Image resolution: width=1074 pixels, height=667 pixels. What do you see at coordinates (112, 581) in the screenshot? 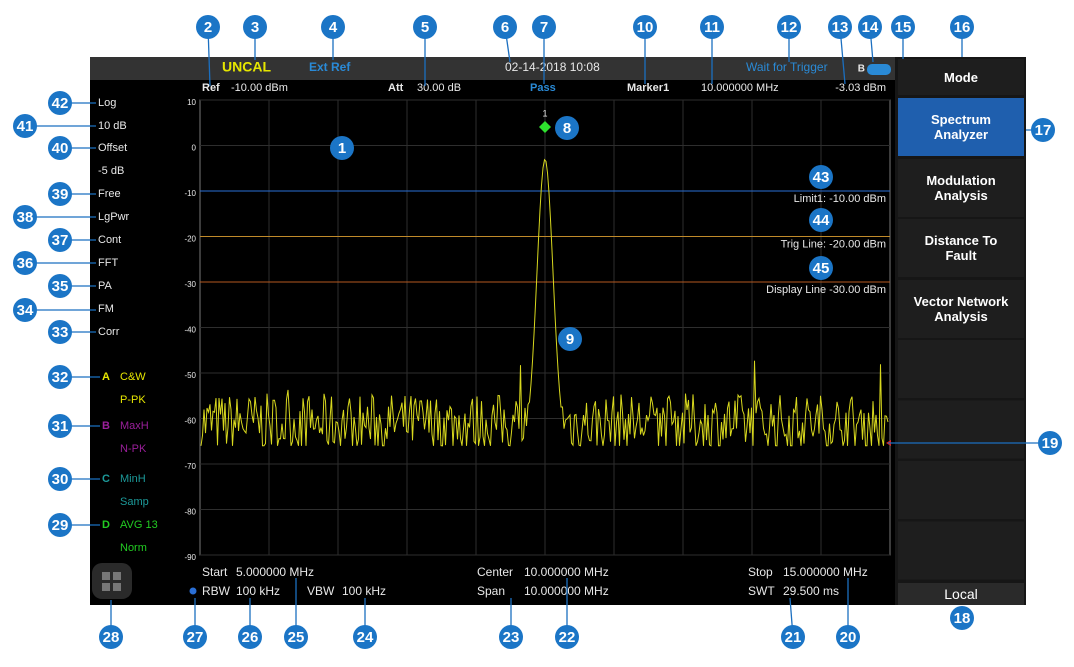
I see `home-button` at bounding box center [112, 581].